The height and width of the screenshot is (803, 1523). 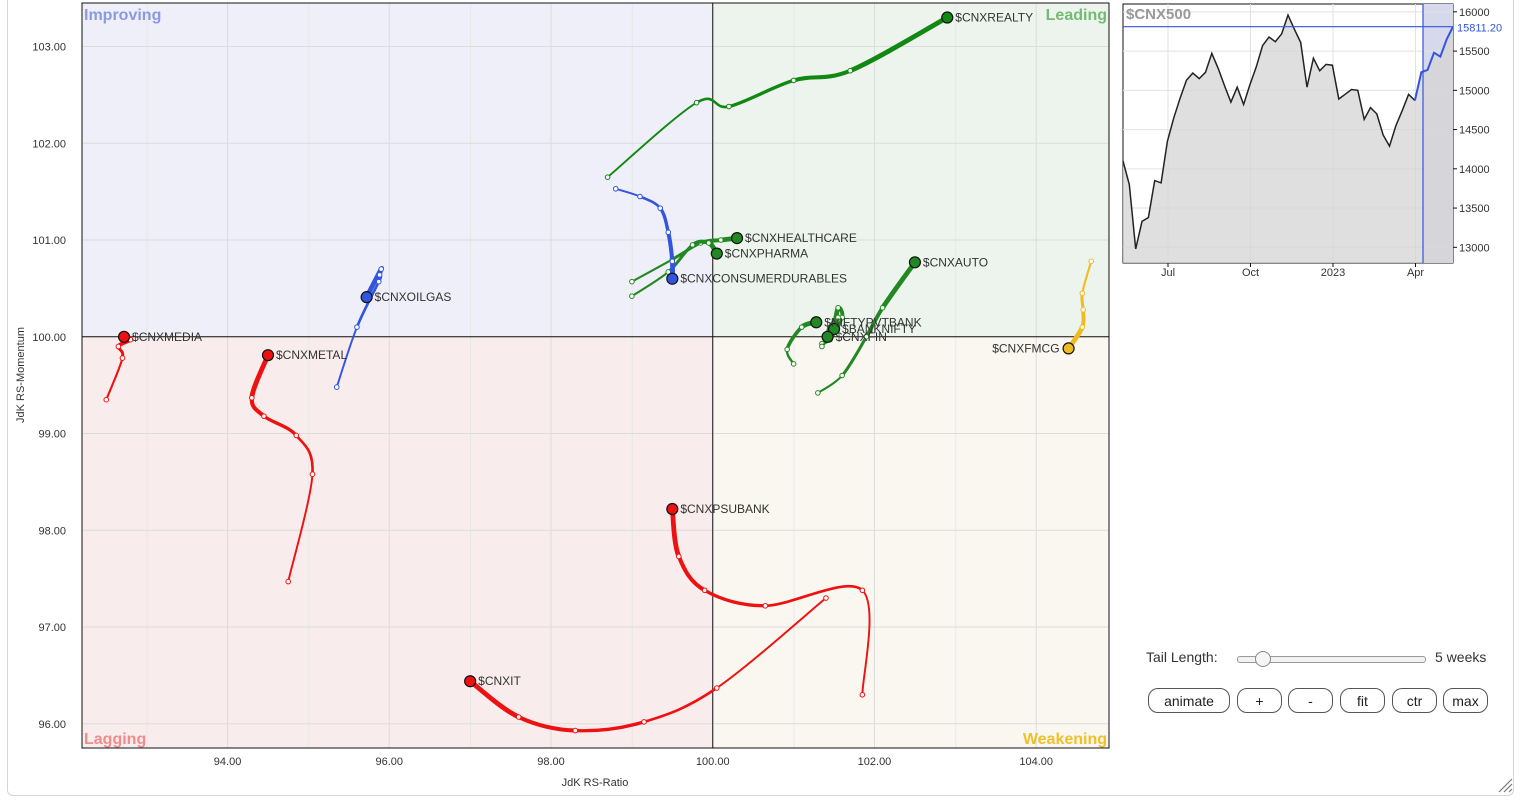 What do you see at coordinates (716, 253) in the screenshot?
I see `head-marker-cnxpharma` at bounding box center [716, 253].